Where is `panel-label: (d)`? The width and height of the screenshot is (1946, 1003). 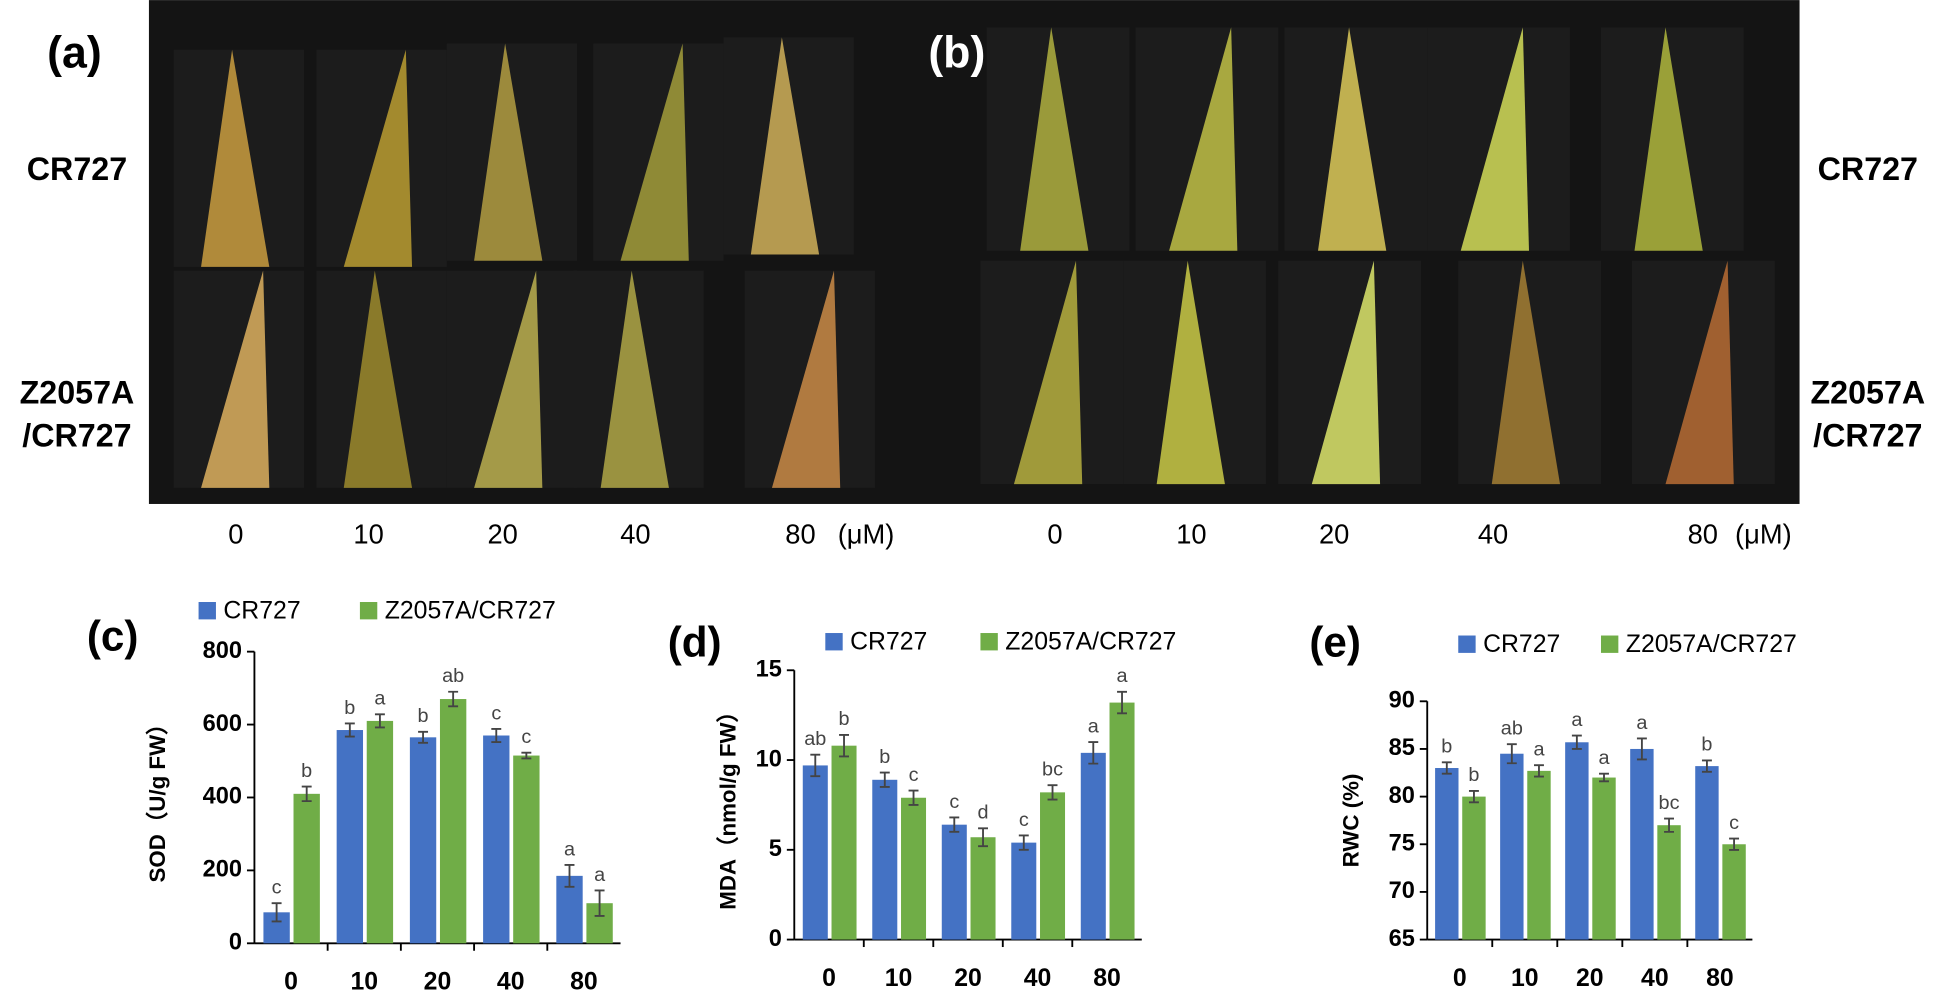 panel-label: (d) is located at coordinates (695, 642).